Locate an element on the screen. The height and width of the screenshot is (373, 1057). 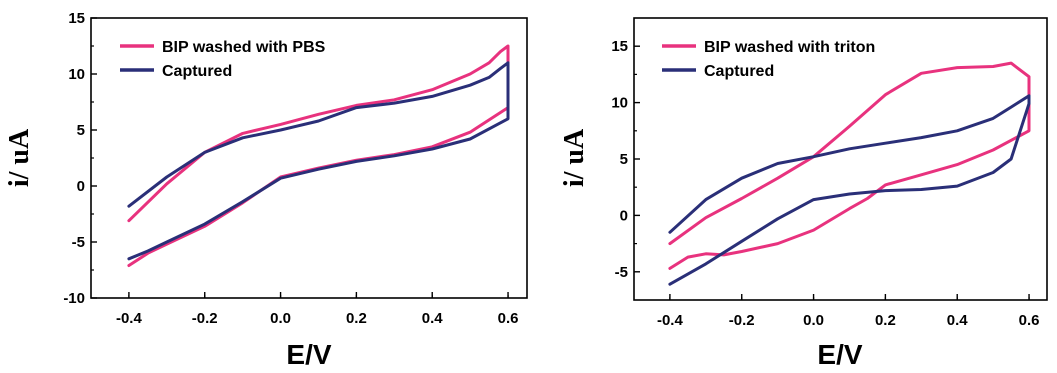
y-tick-label: -10 is located at coordinates (74, 298).